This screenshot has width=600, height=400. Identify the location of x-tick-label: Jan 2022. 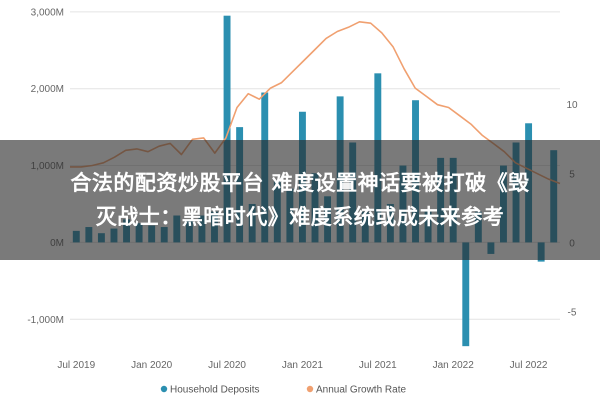
(454, 365).